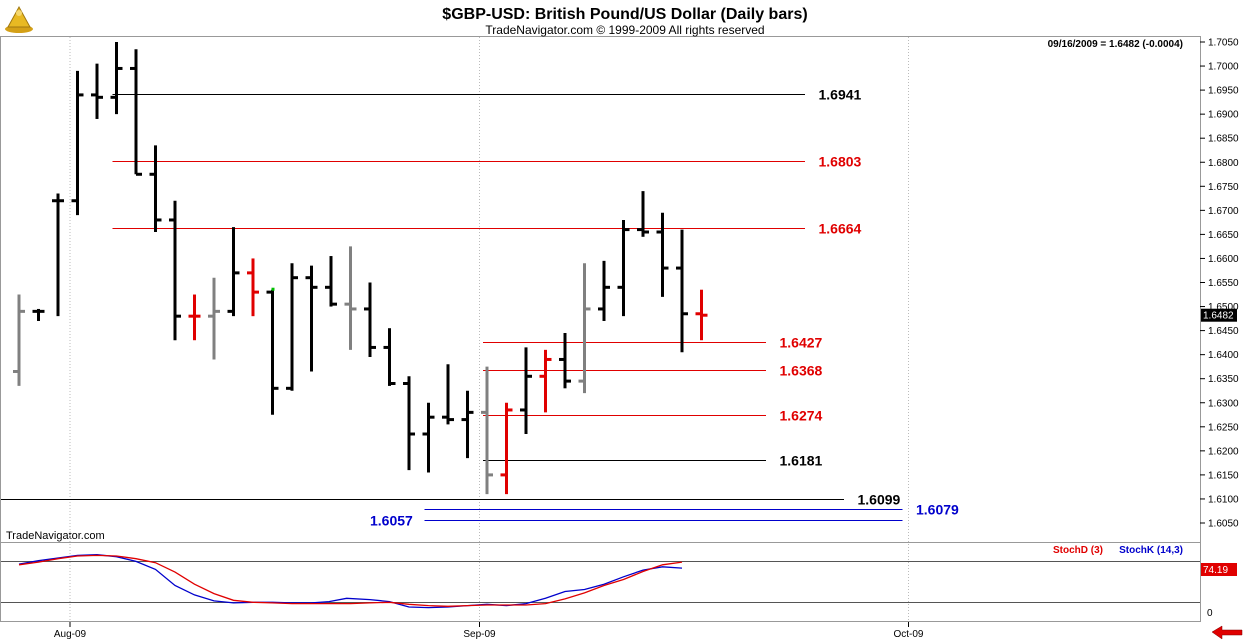 Image resolution: width=1250 pixels, height=643 pixels. What do you see at coordinates (1115, 44) in the screenshot?
I see `last-quote-text: 09/16/2009 = 1.6482 (-0.0004)` at bounding box center [1115, 44].